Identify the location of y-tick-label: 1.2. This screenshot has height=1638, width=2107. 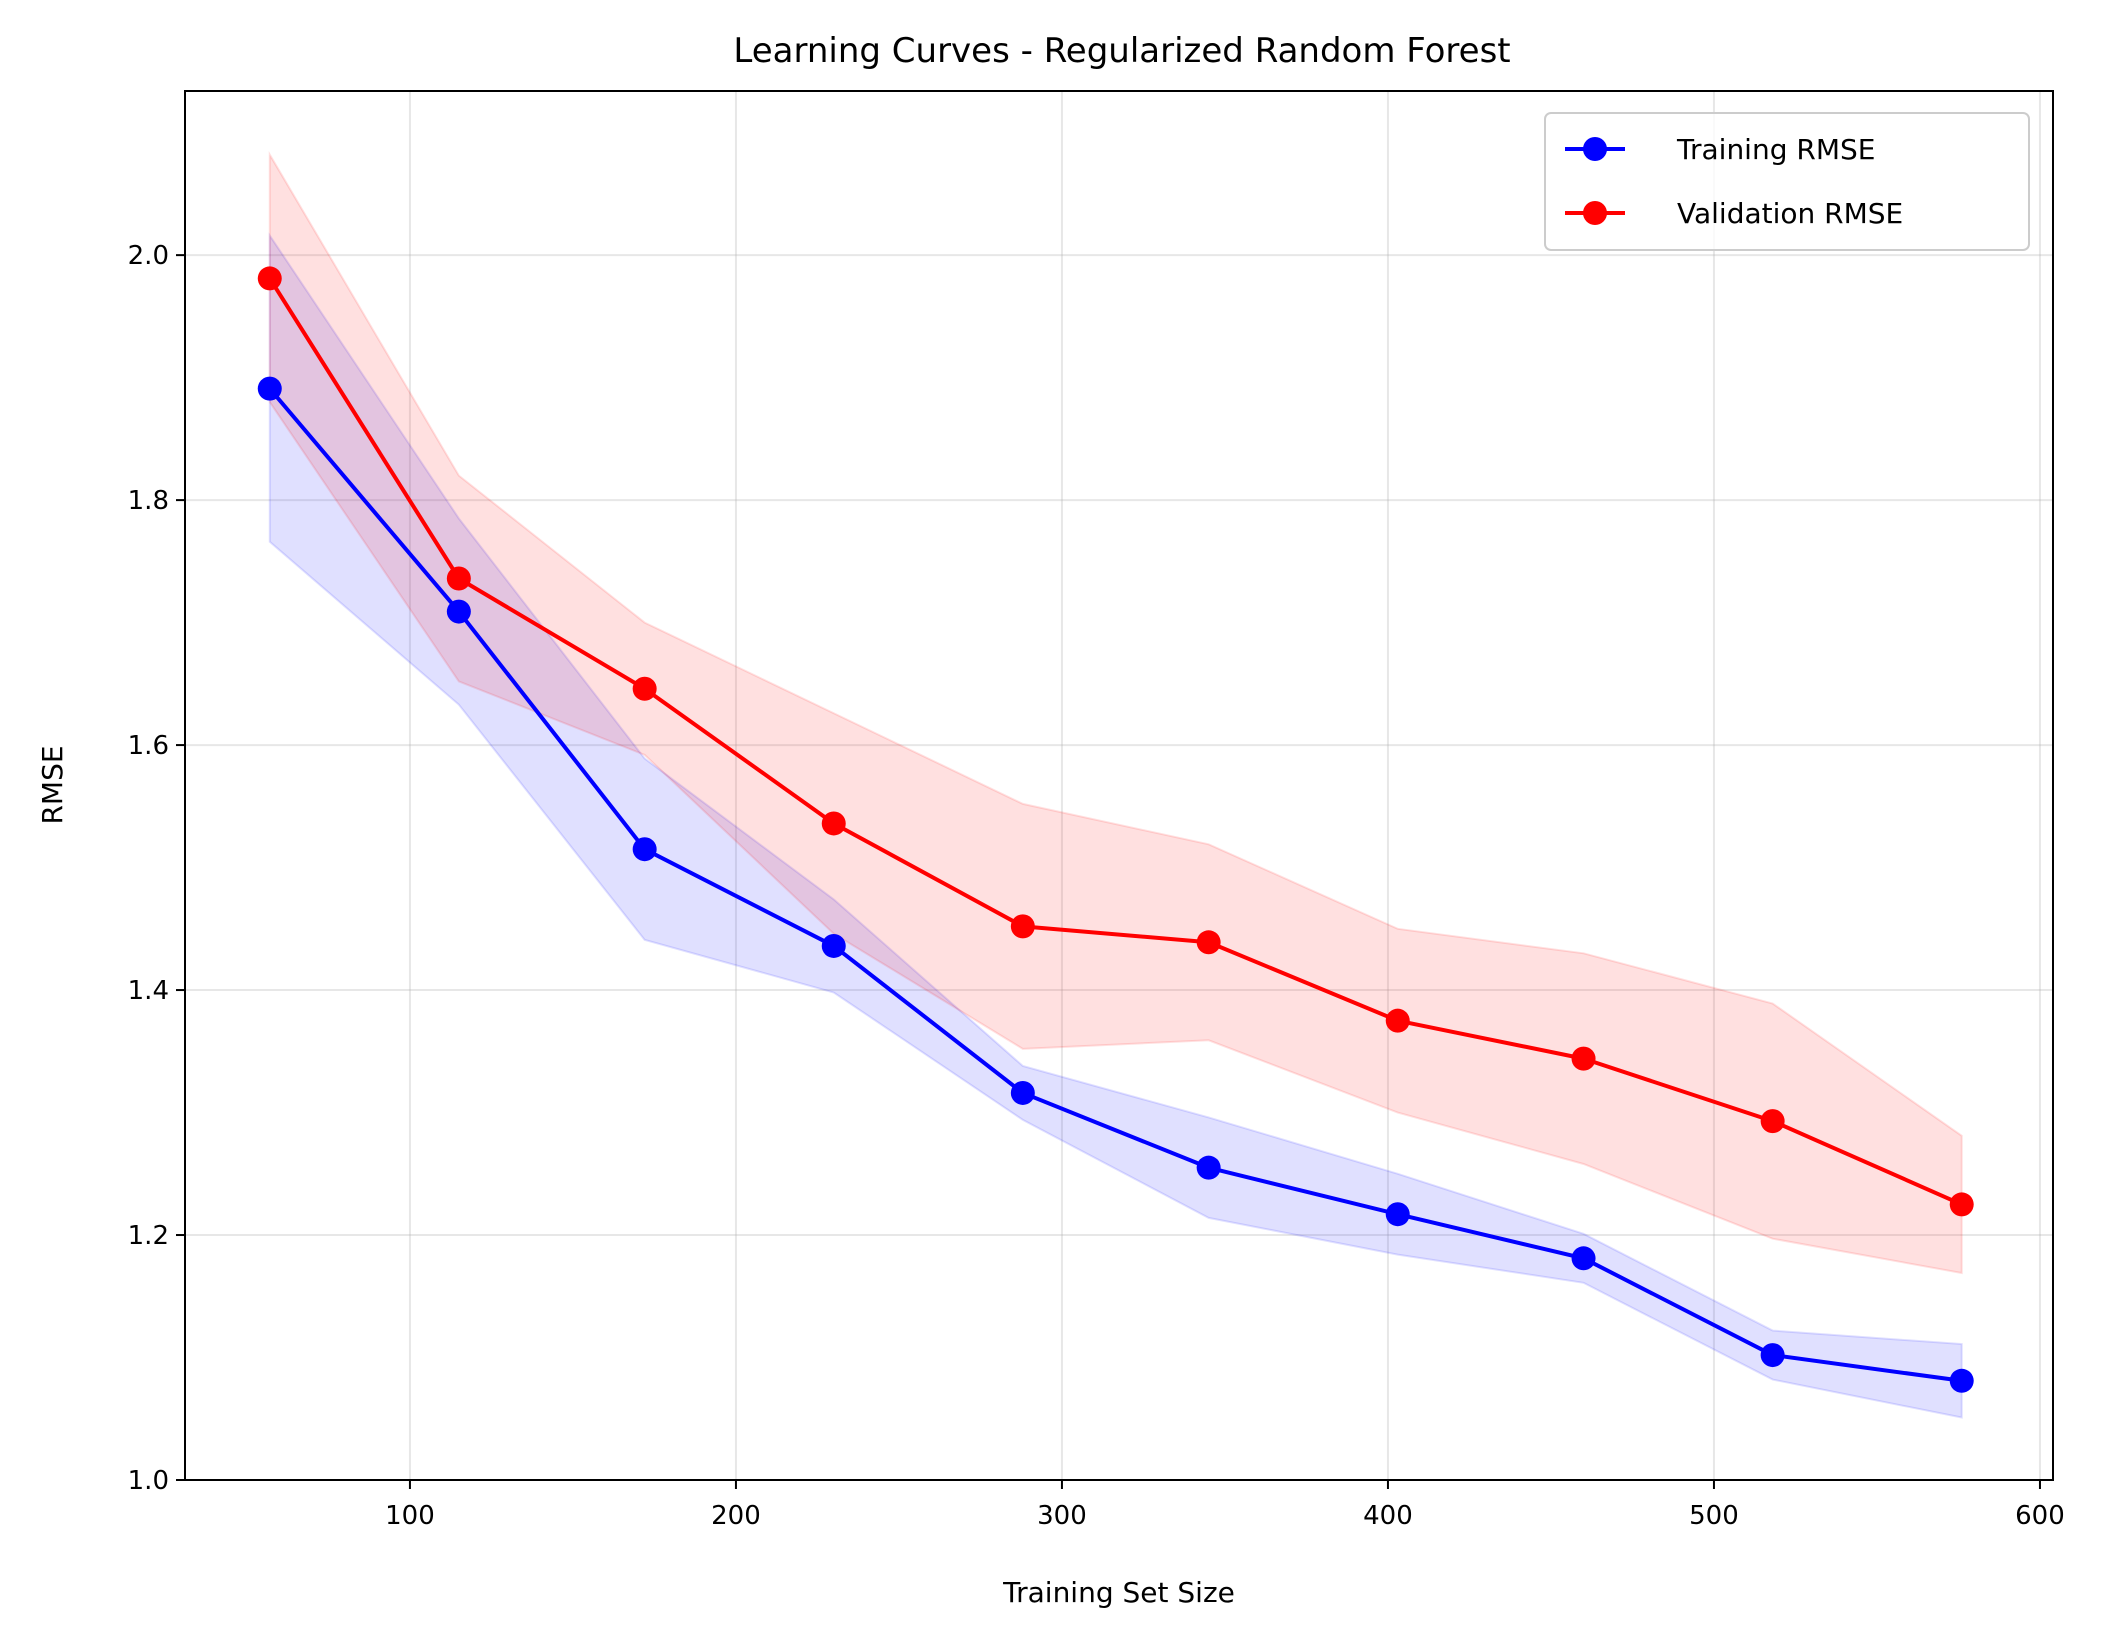
(148, 1236).